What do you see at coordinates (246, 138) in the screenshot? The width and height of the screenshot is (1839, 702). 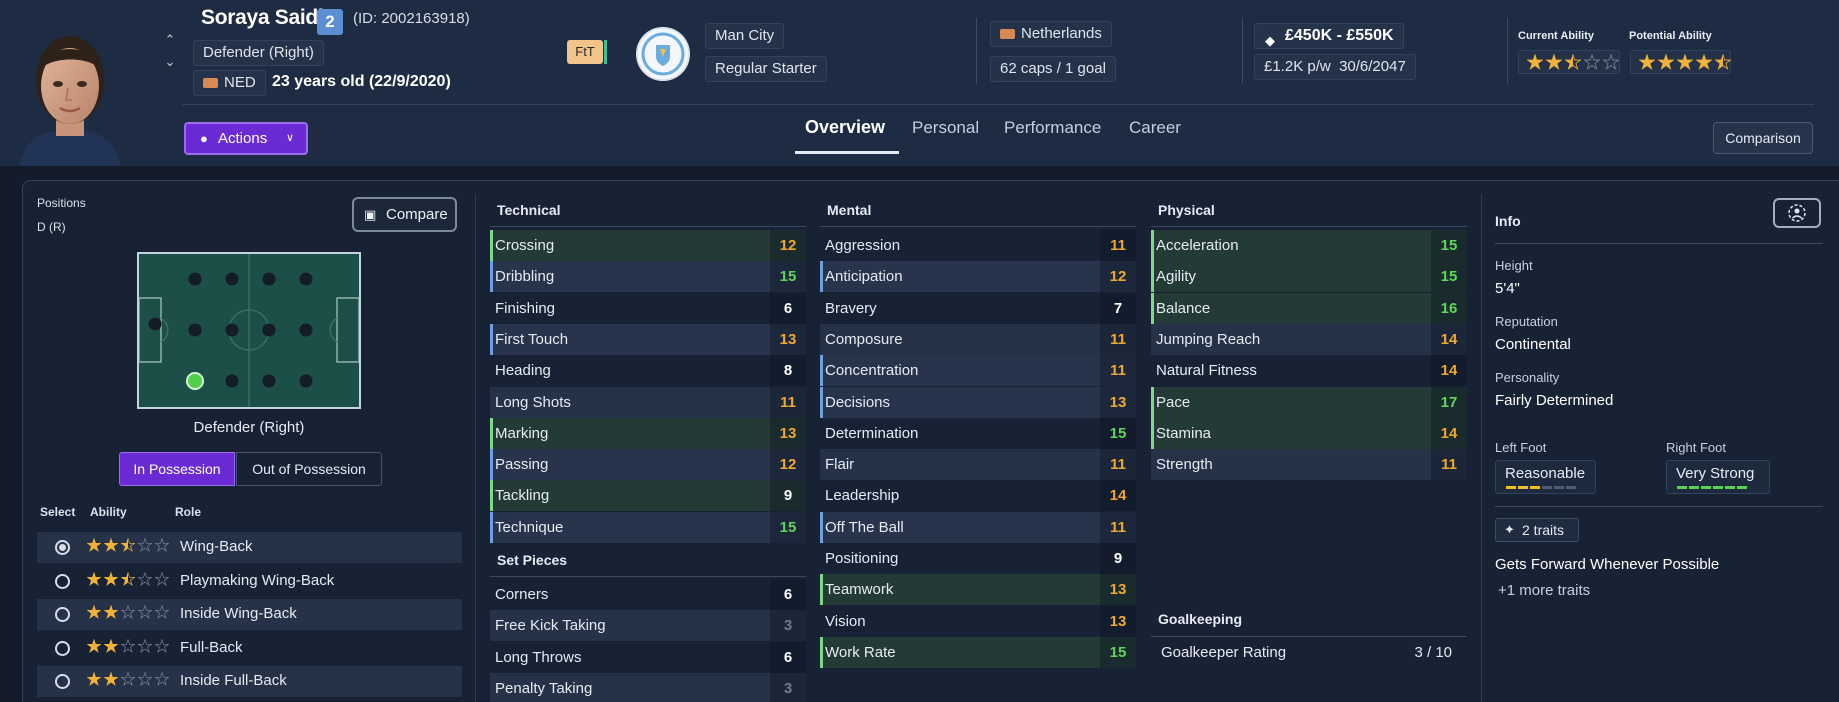 I see `actions-button: ● Actions ∨` at bounding box center [246, 138].